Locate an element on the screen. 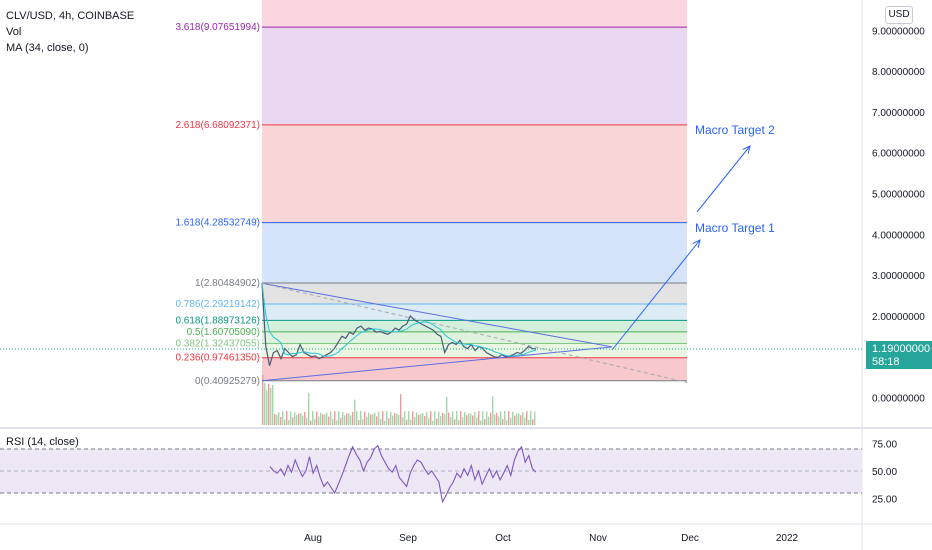 The width and height of the screenshot is (932, 550). time-tick-label: Dec is located at coordinates (690, 538).